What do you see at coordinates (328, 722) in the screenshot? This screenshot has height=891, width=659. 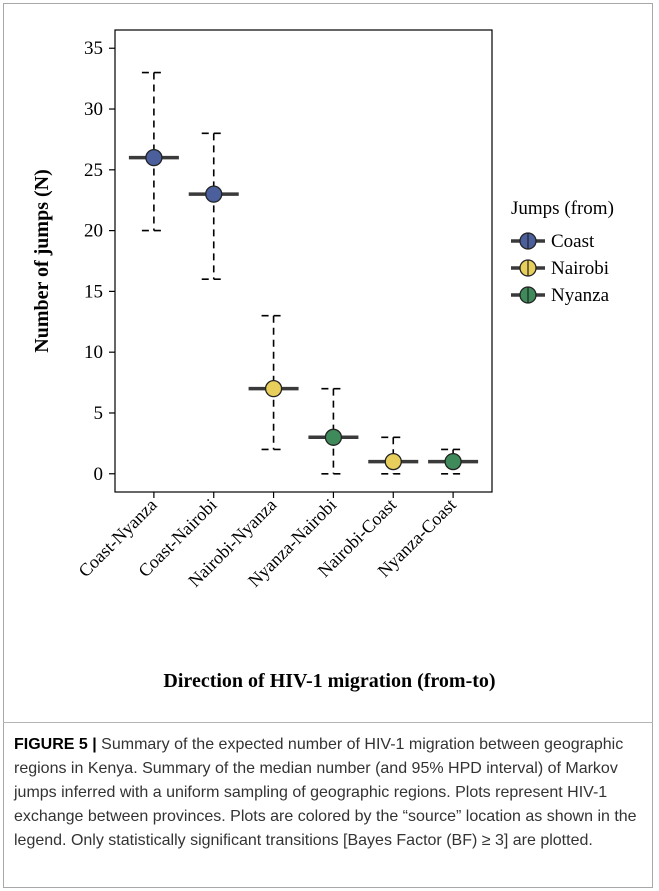 I see `caption-divider` at bounding box center [328, 722].